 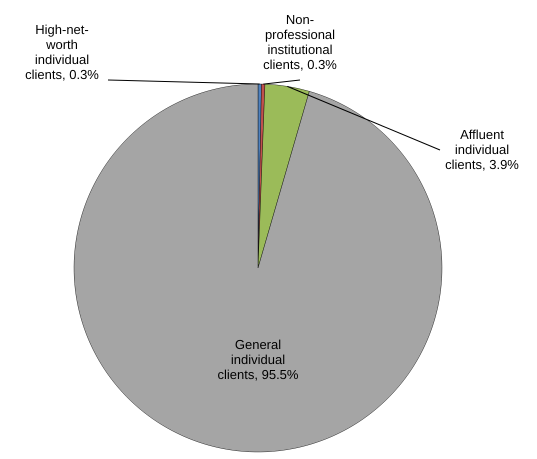 What do you see at coordinates (62, 52) in the screenshot?
I see `slice-label: High-net-worth individual clients, 0.3%` at bounding box center [62, 52].